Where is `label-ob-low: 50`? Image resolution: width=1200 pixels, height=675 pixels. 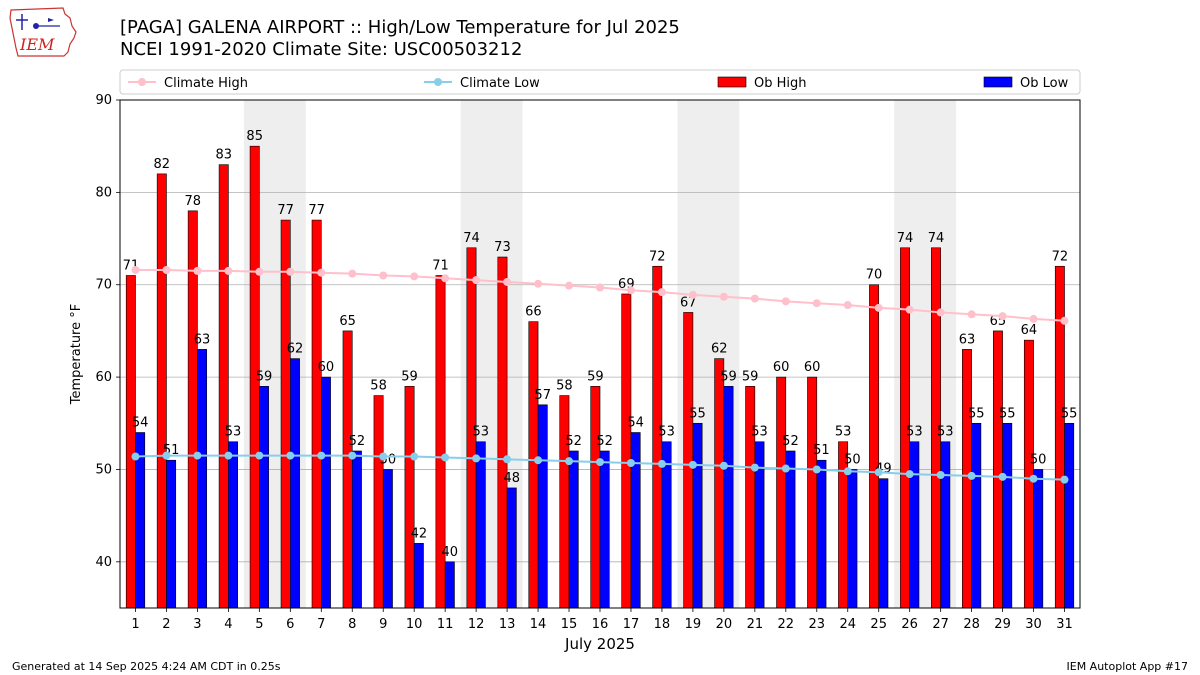
label-ob-low: 50 is located at coordinates (1038, 459).